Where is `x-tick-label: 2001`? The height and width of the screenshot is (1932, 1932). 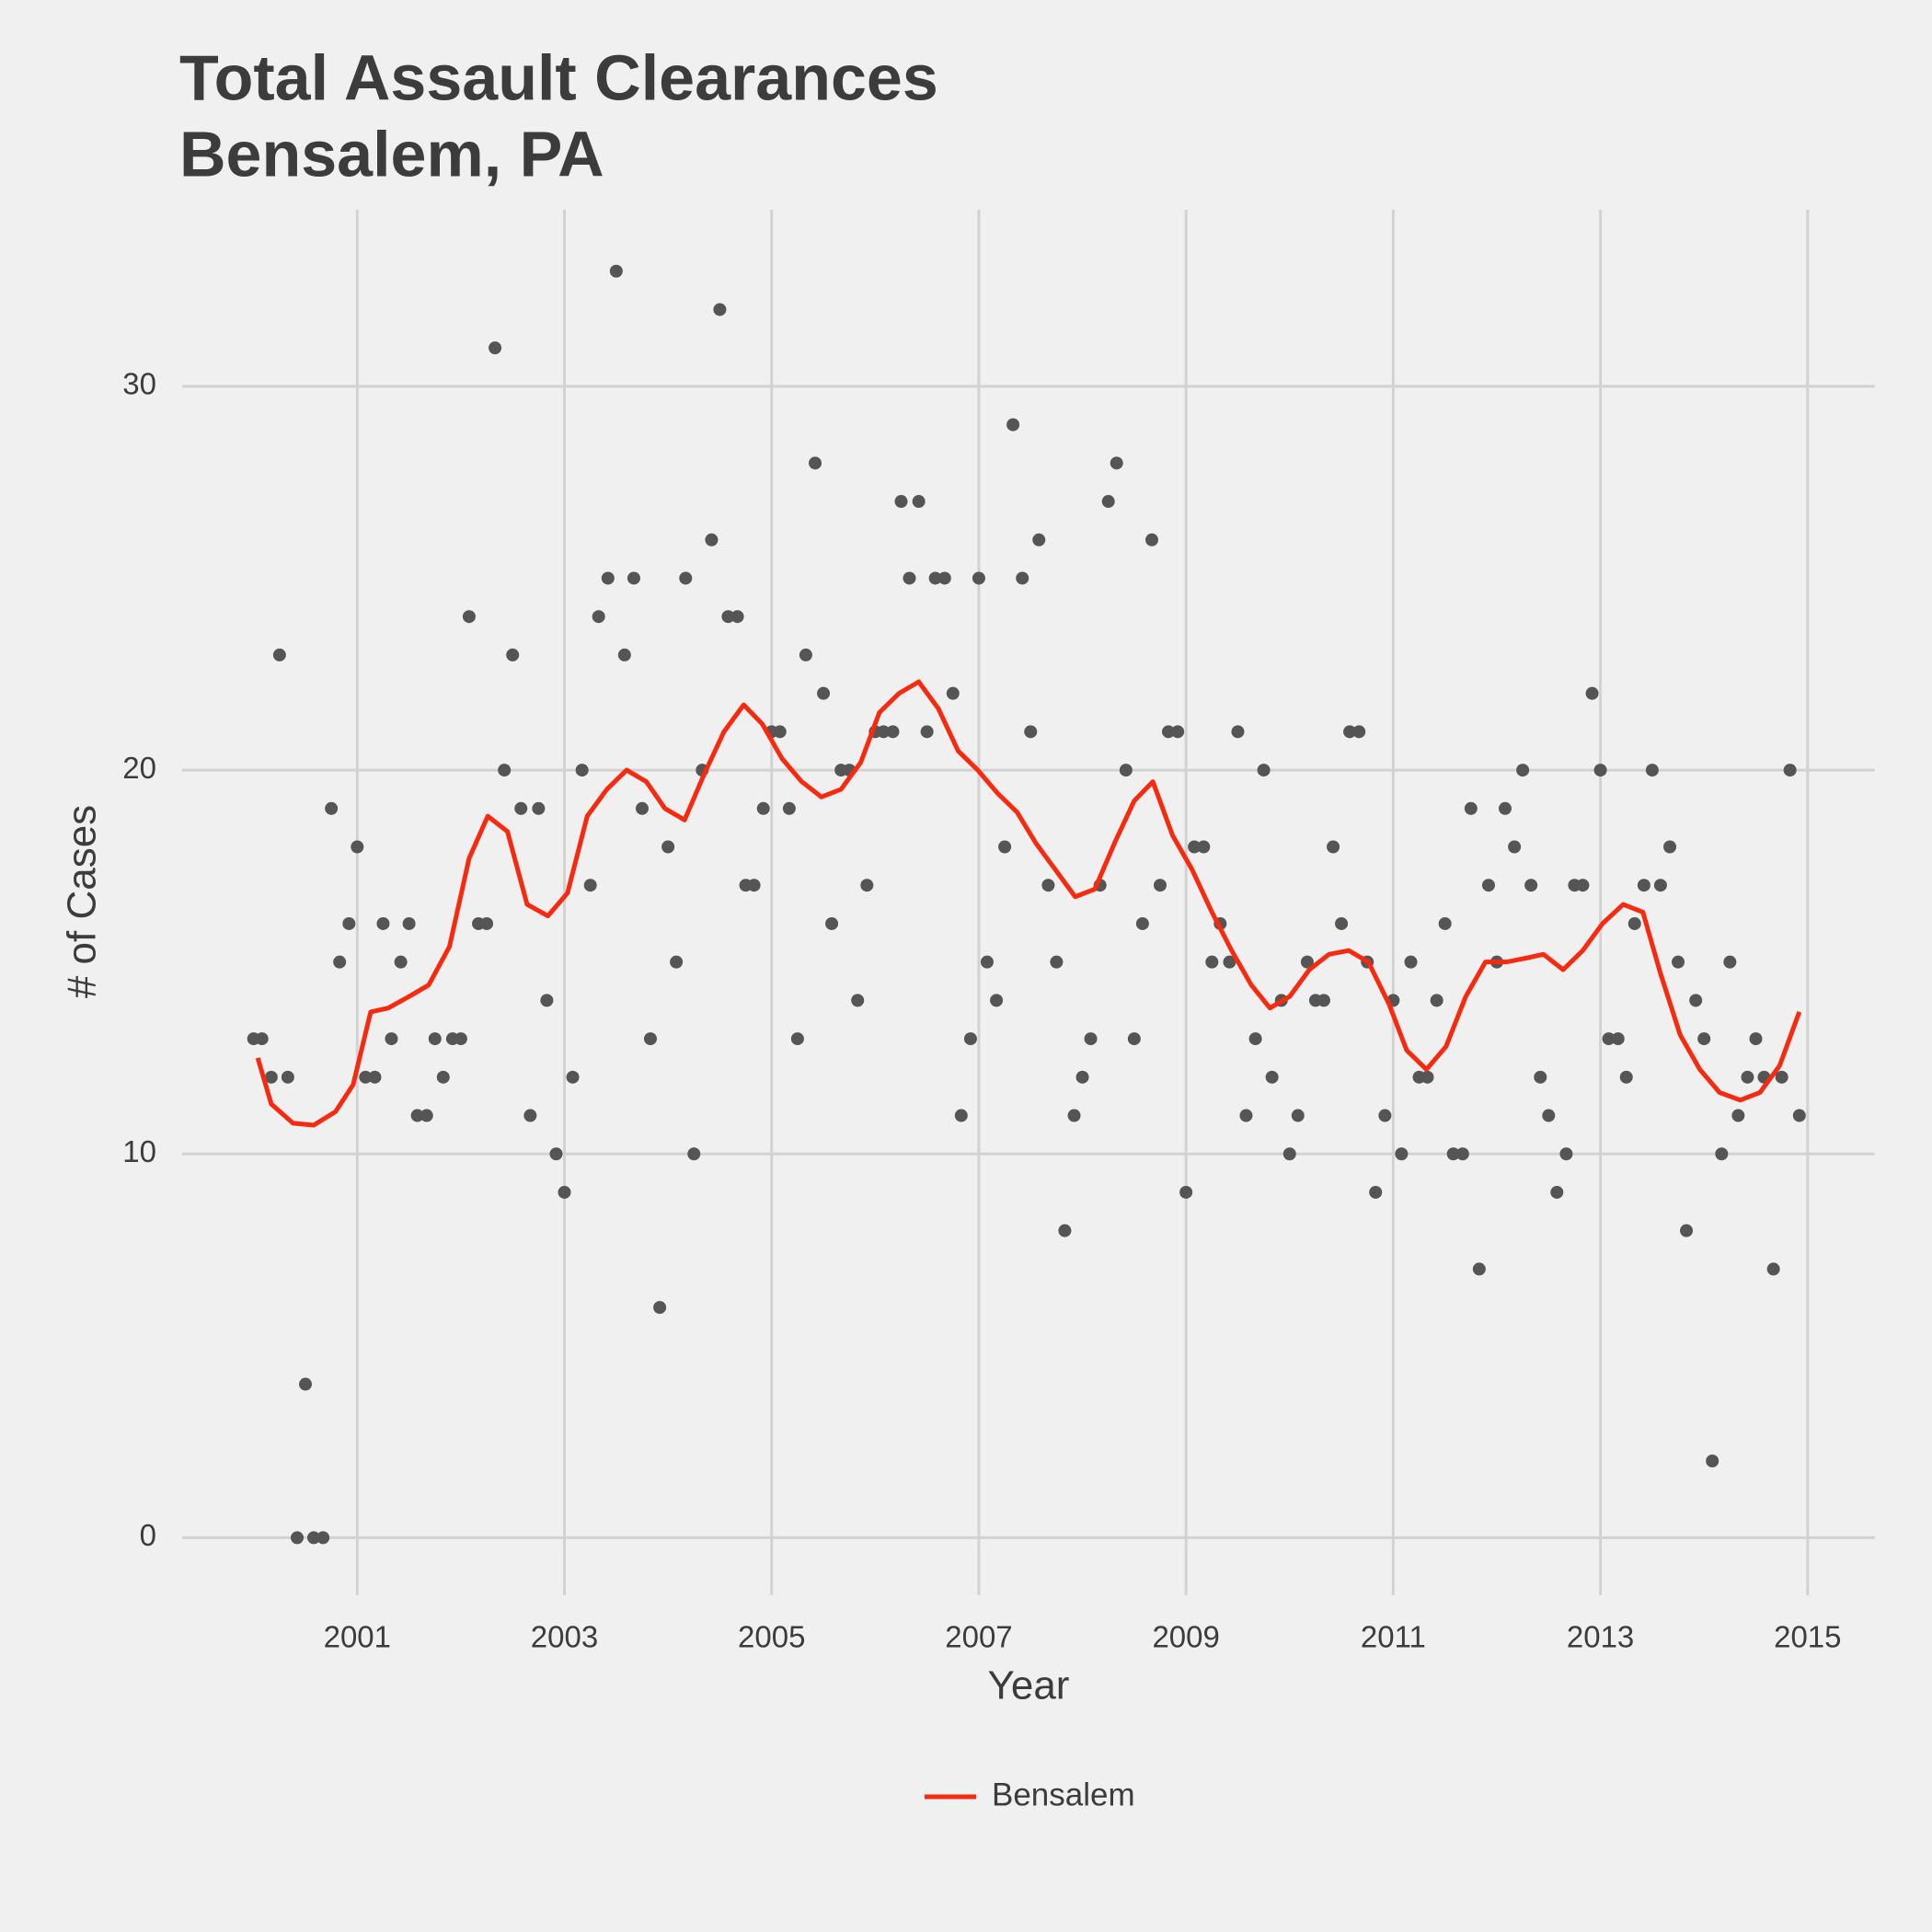 x-tick-label: 2001 is located at coordinates (357, 1637).